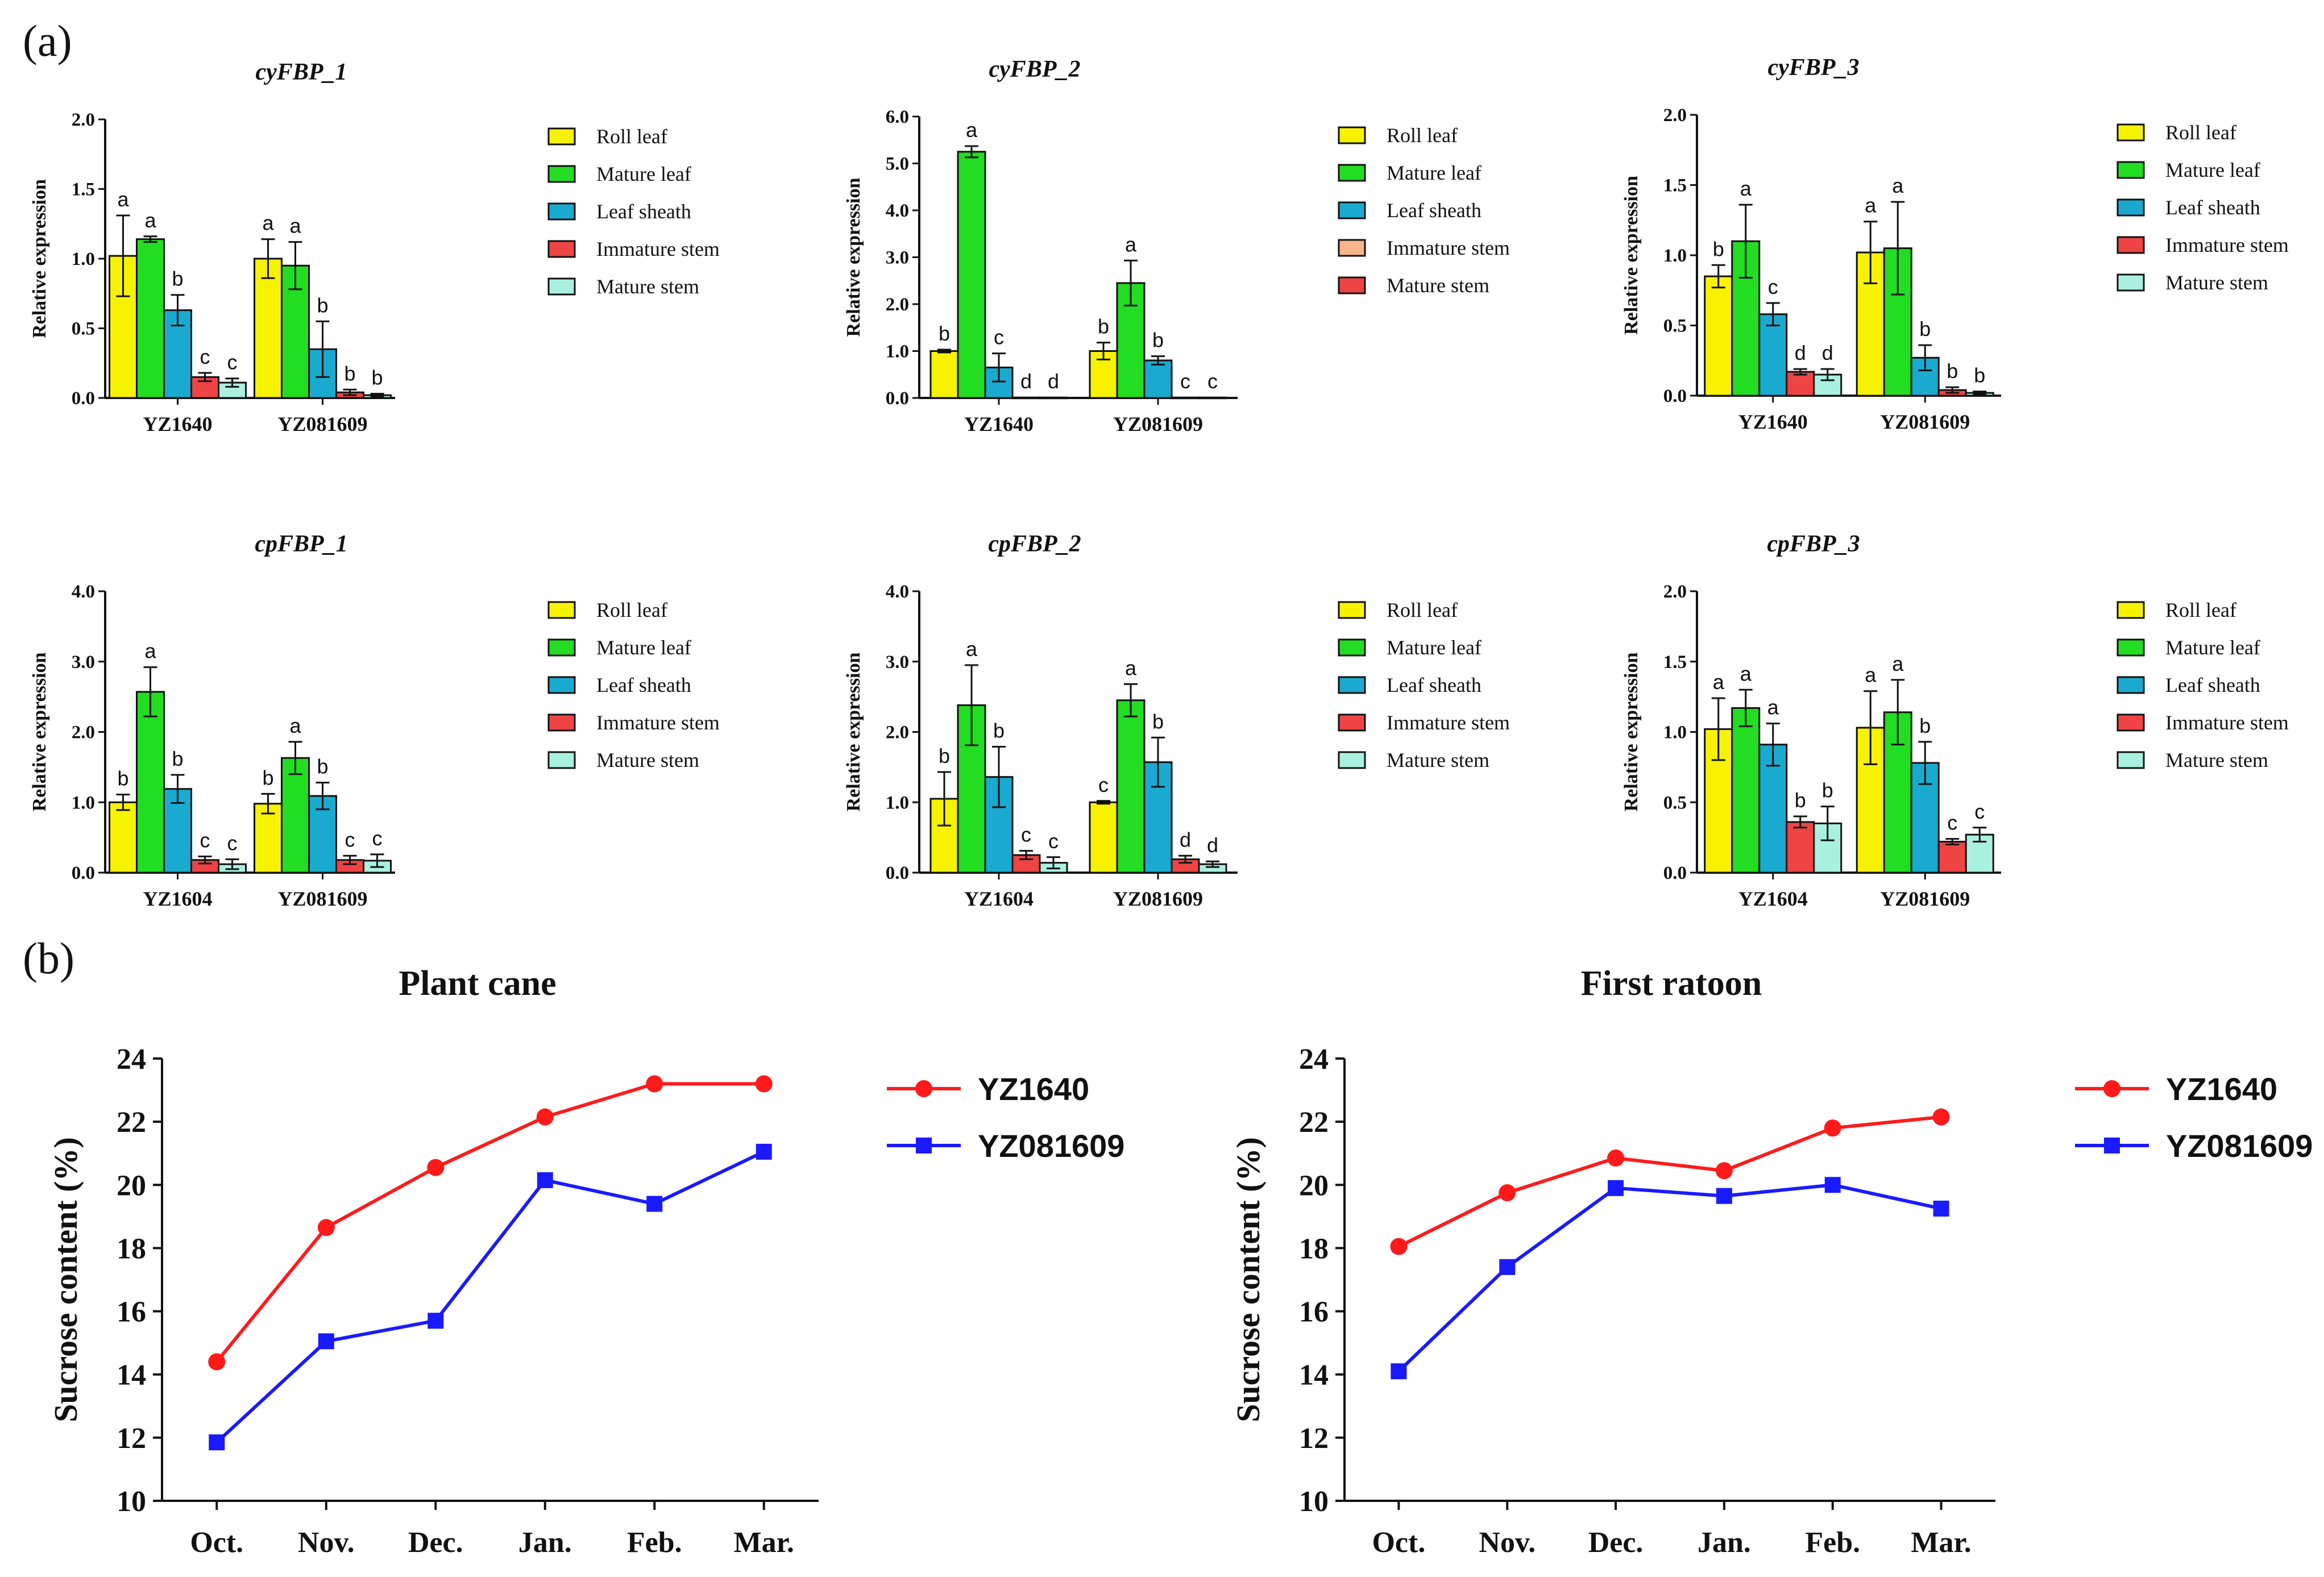 Image resolution: width=2324 pixels, height=1577 pixels. I want to click on x-tick-label: Jan., so click(545, 1542).